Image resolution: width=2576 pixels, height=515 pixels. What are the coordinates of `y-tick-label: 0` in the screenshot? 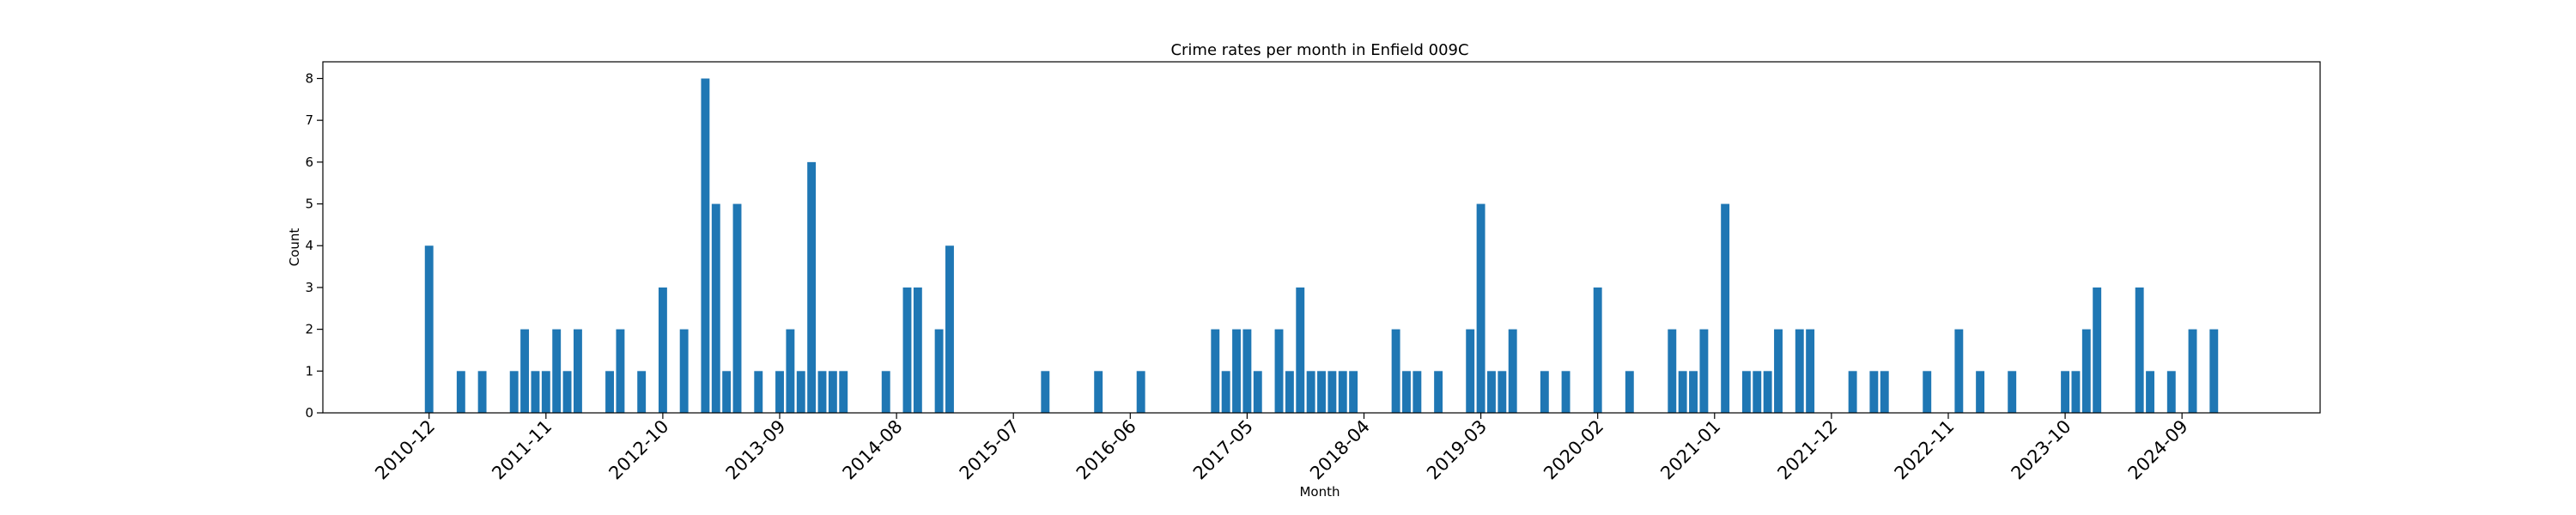 It's located at (309, 413).